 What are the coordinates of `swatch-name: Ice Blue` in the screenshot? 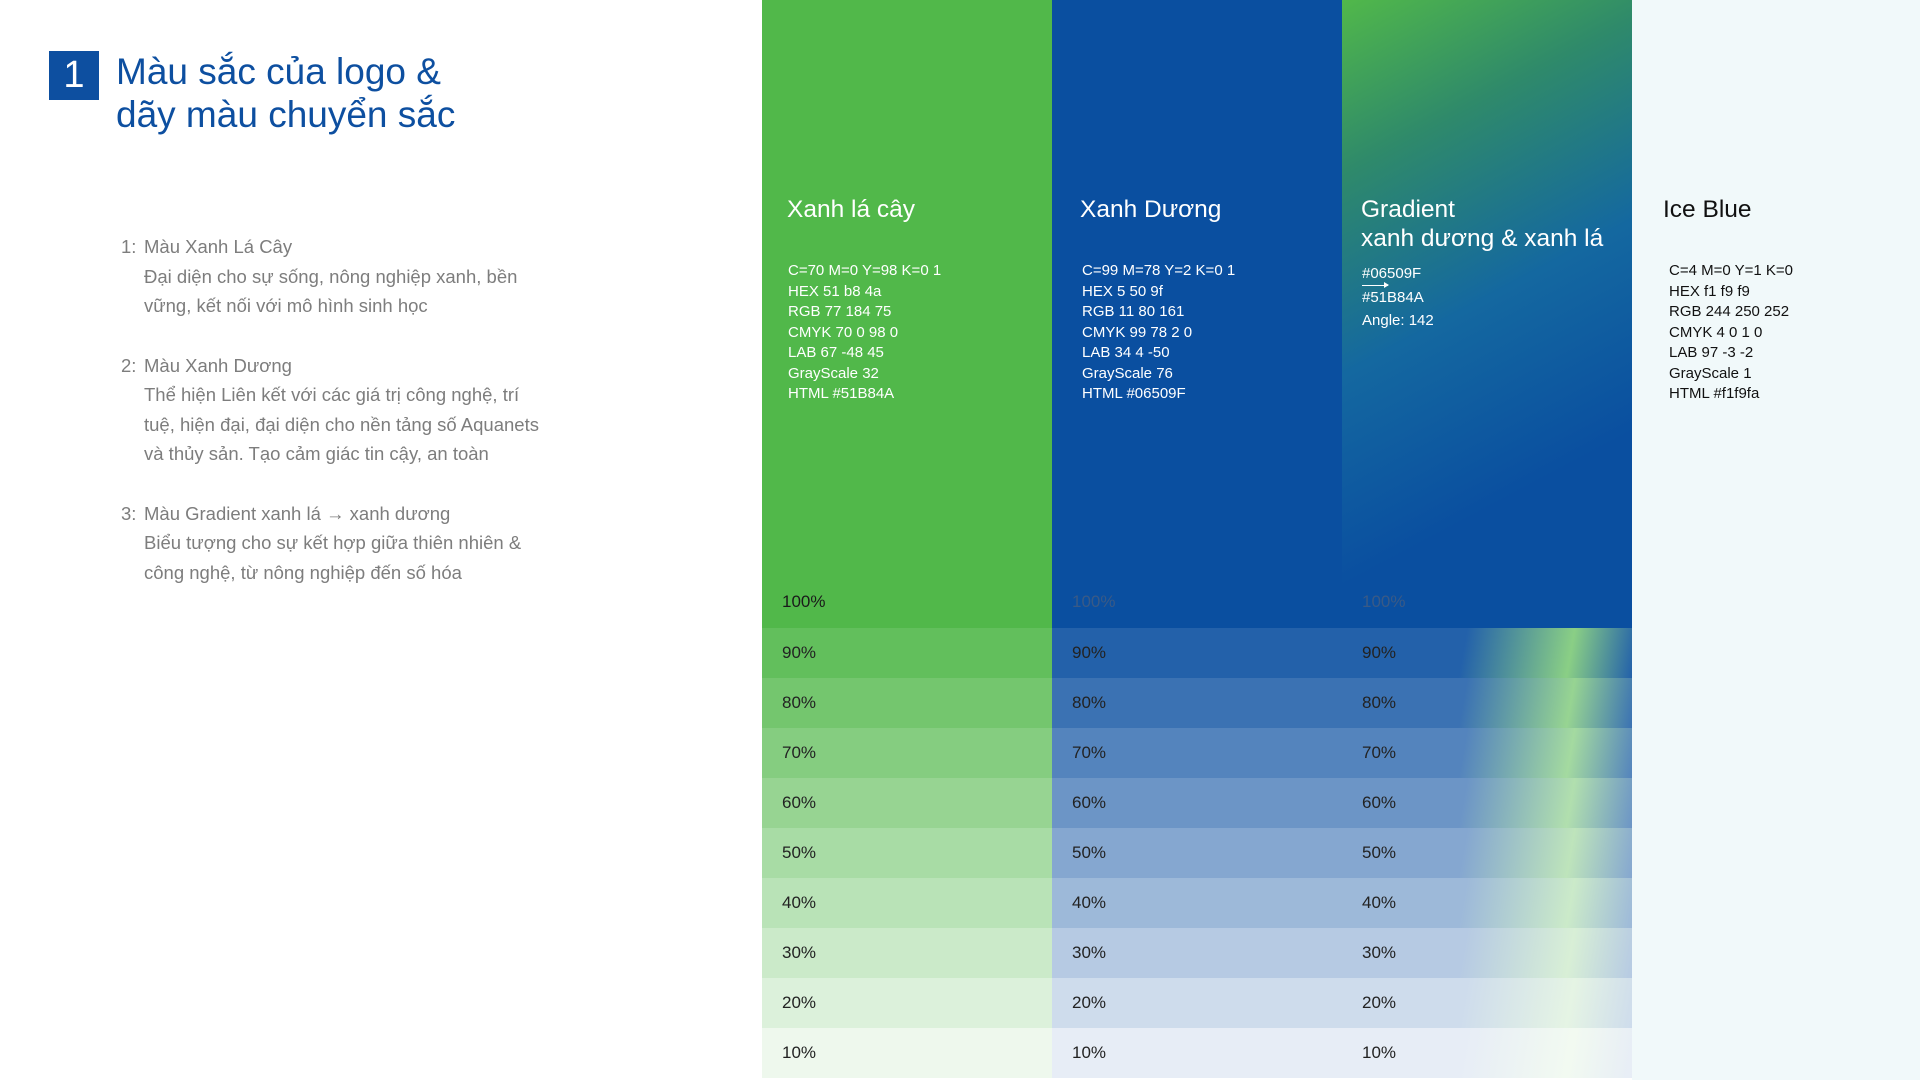 It's located at (1707, 209).